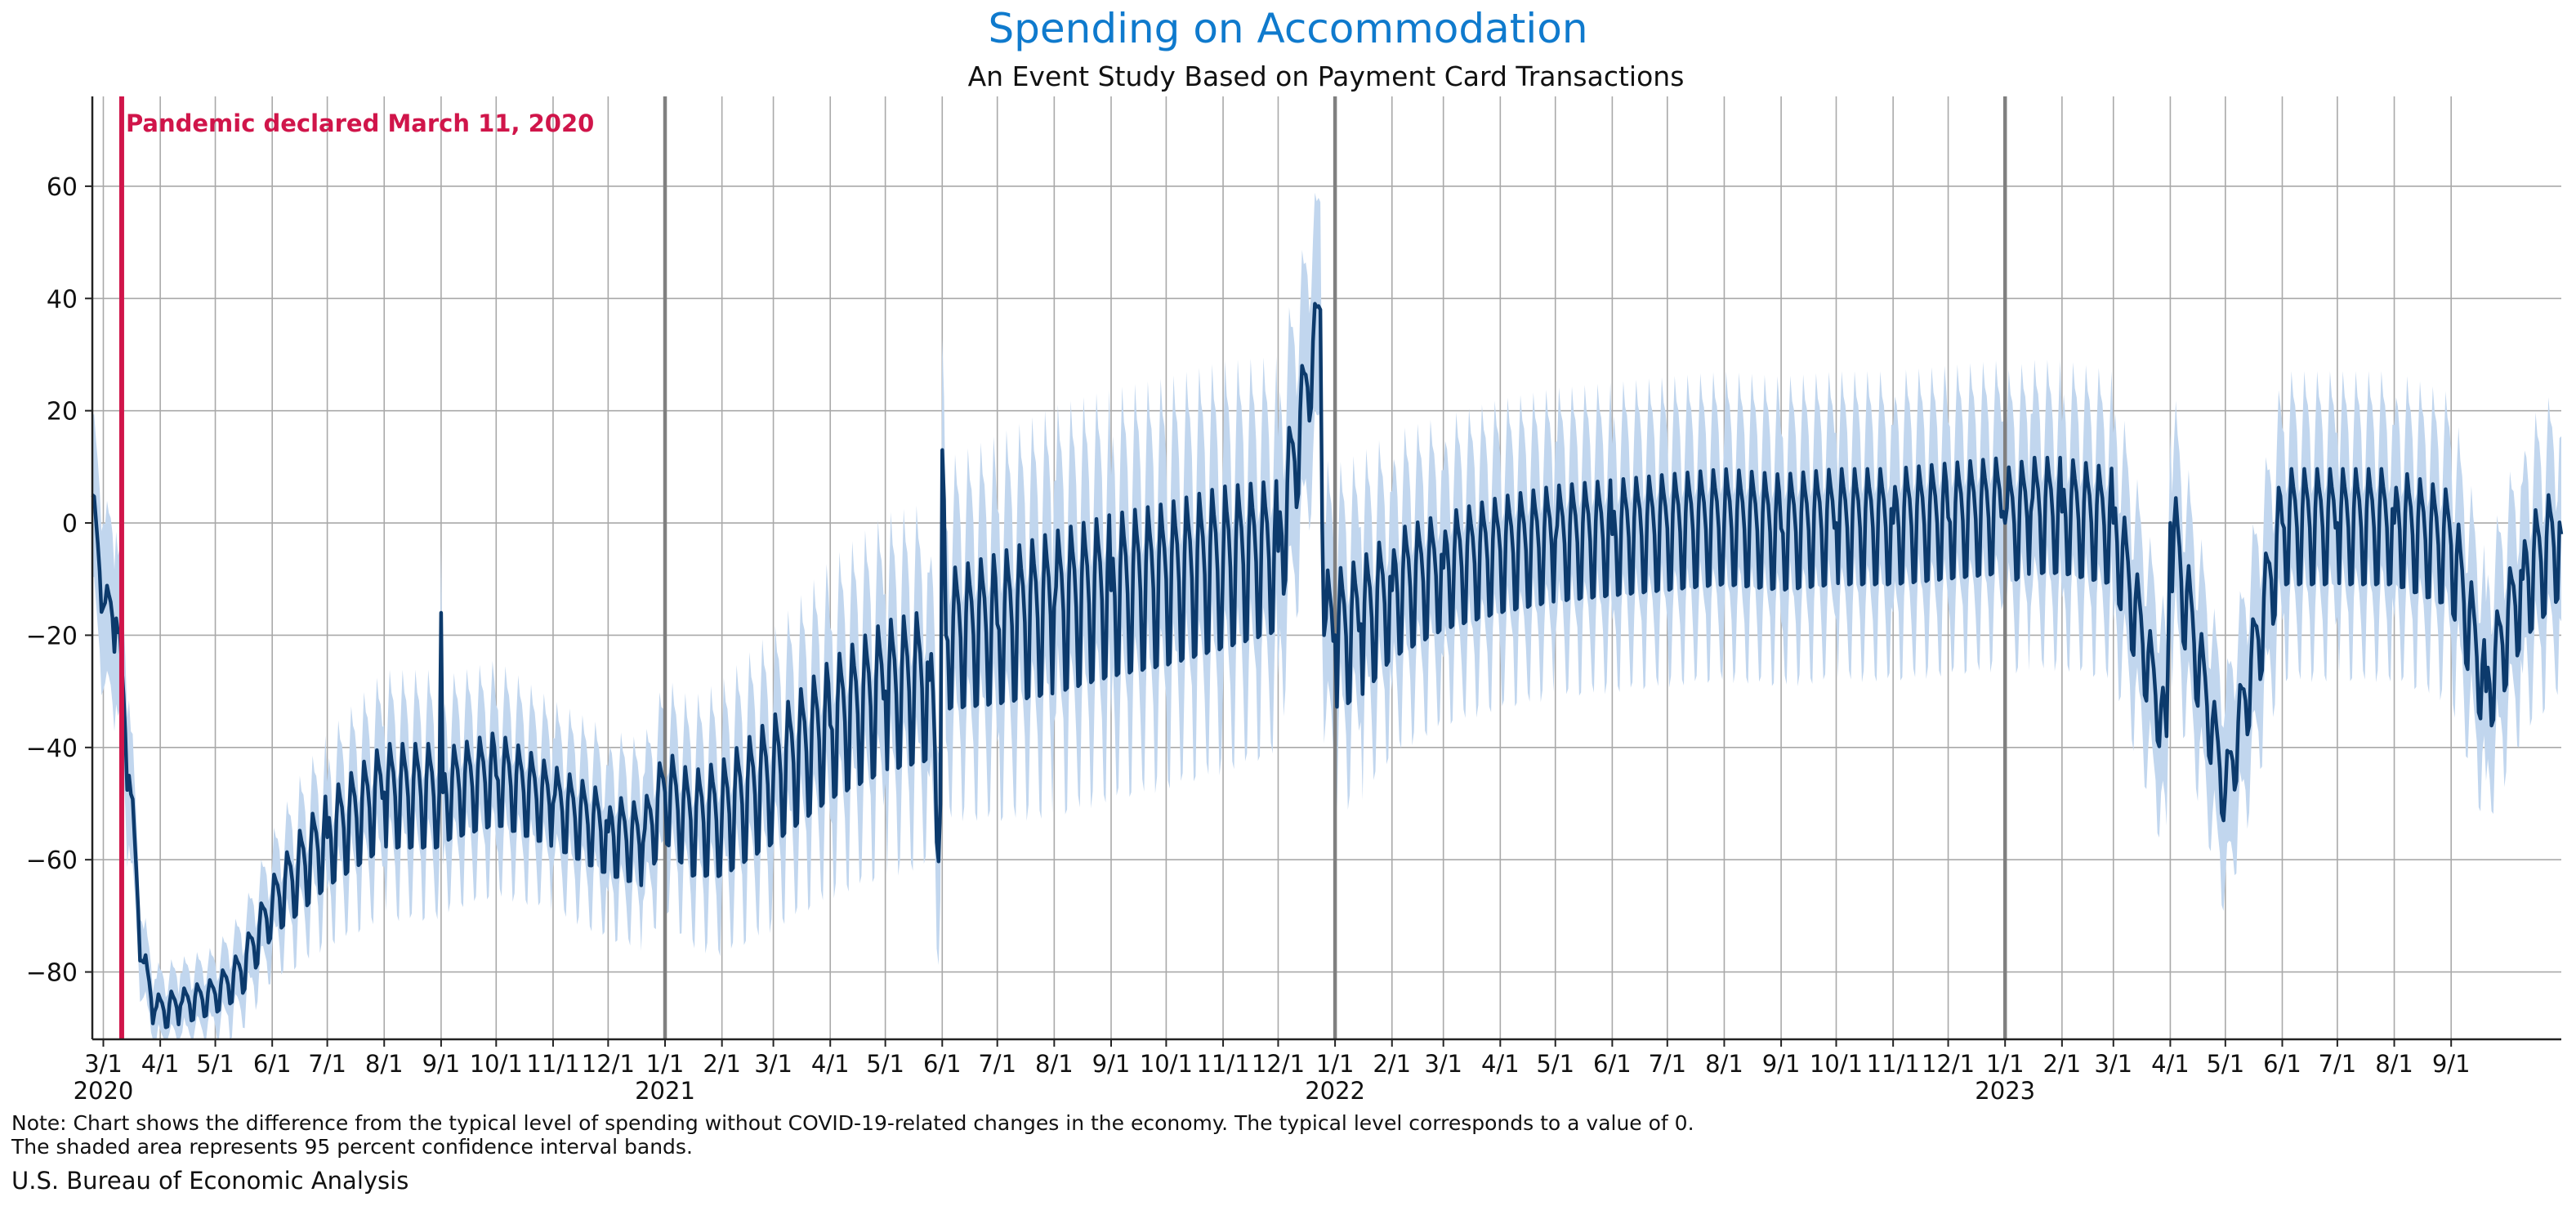 The height and width of the screenshot is (1206, 2576). I want to click on event-layer: Pandemic declared March 11, 2020, so click(356, 567).